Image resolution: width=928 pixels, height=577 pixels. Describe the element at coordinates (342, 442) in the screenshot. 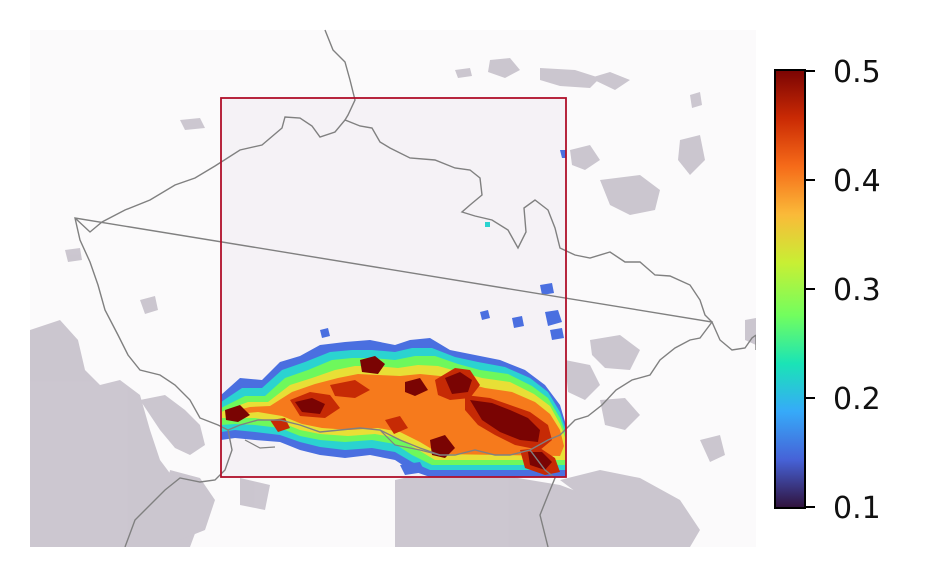

I see `border-inner` at that location.